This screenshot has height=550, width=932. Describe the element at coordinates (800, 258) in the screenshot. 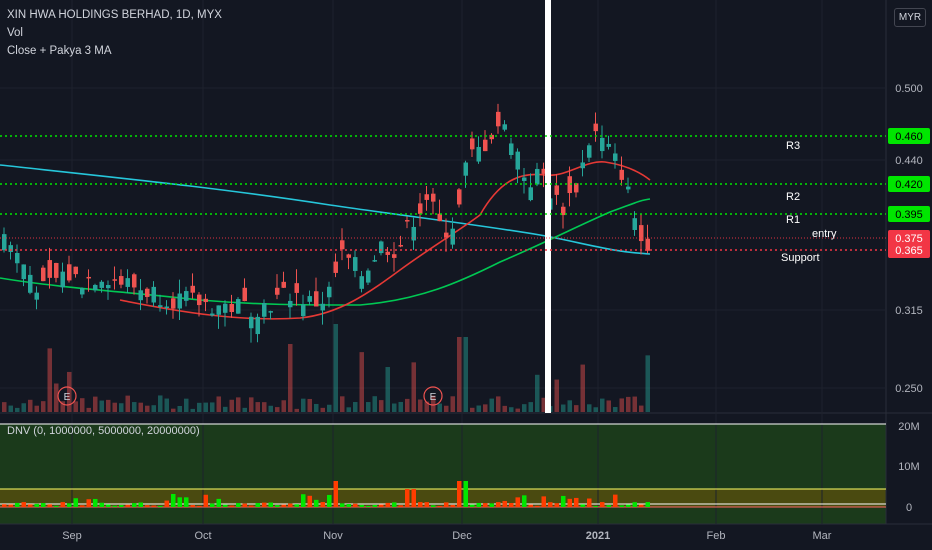

I see `level-label-support: Support` at that location.